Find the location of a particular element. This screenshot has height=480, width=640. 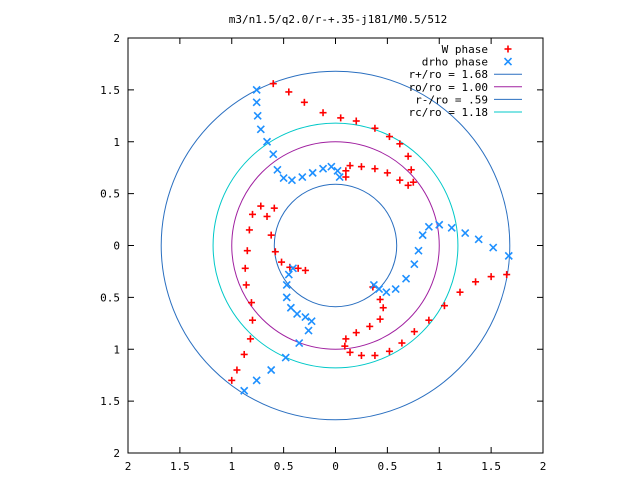

y-tick-label: 2 is located at coordinates (116, 453).